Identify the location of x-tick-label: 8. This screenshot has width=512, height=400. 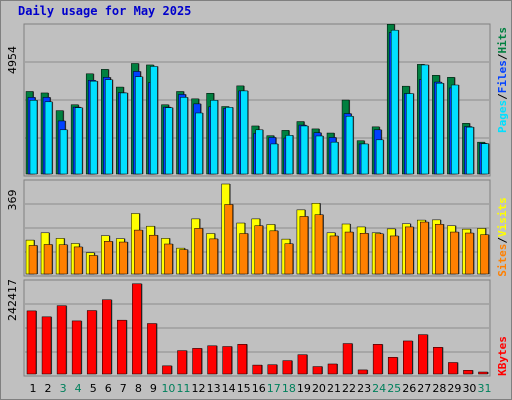
(138, 388).